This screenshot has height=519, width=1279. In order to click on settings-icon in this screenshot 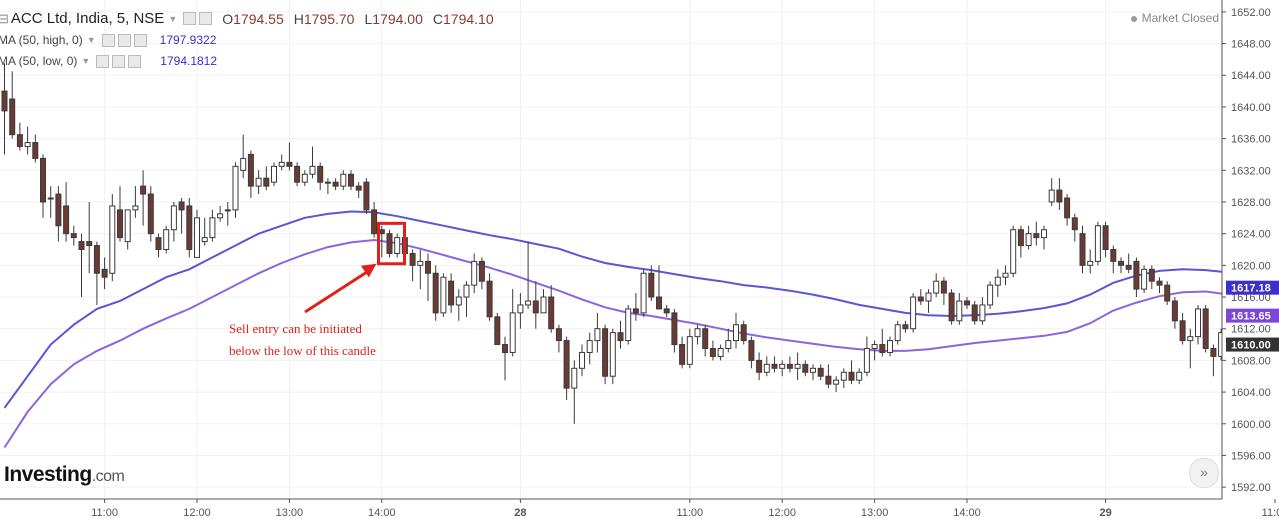, I will do `click(190, 18)`.